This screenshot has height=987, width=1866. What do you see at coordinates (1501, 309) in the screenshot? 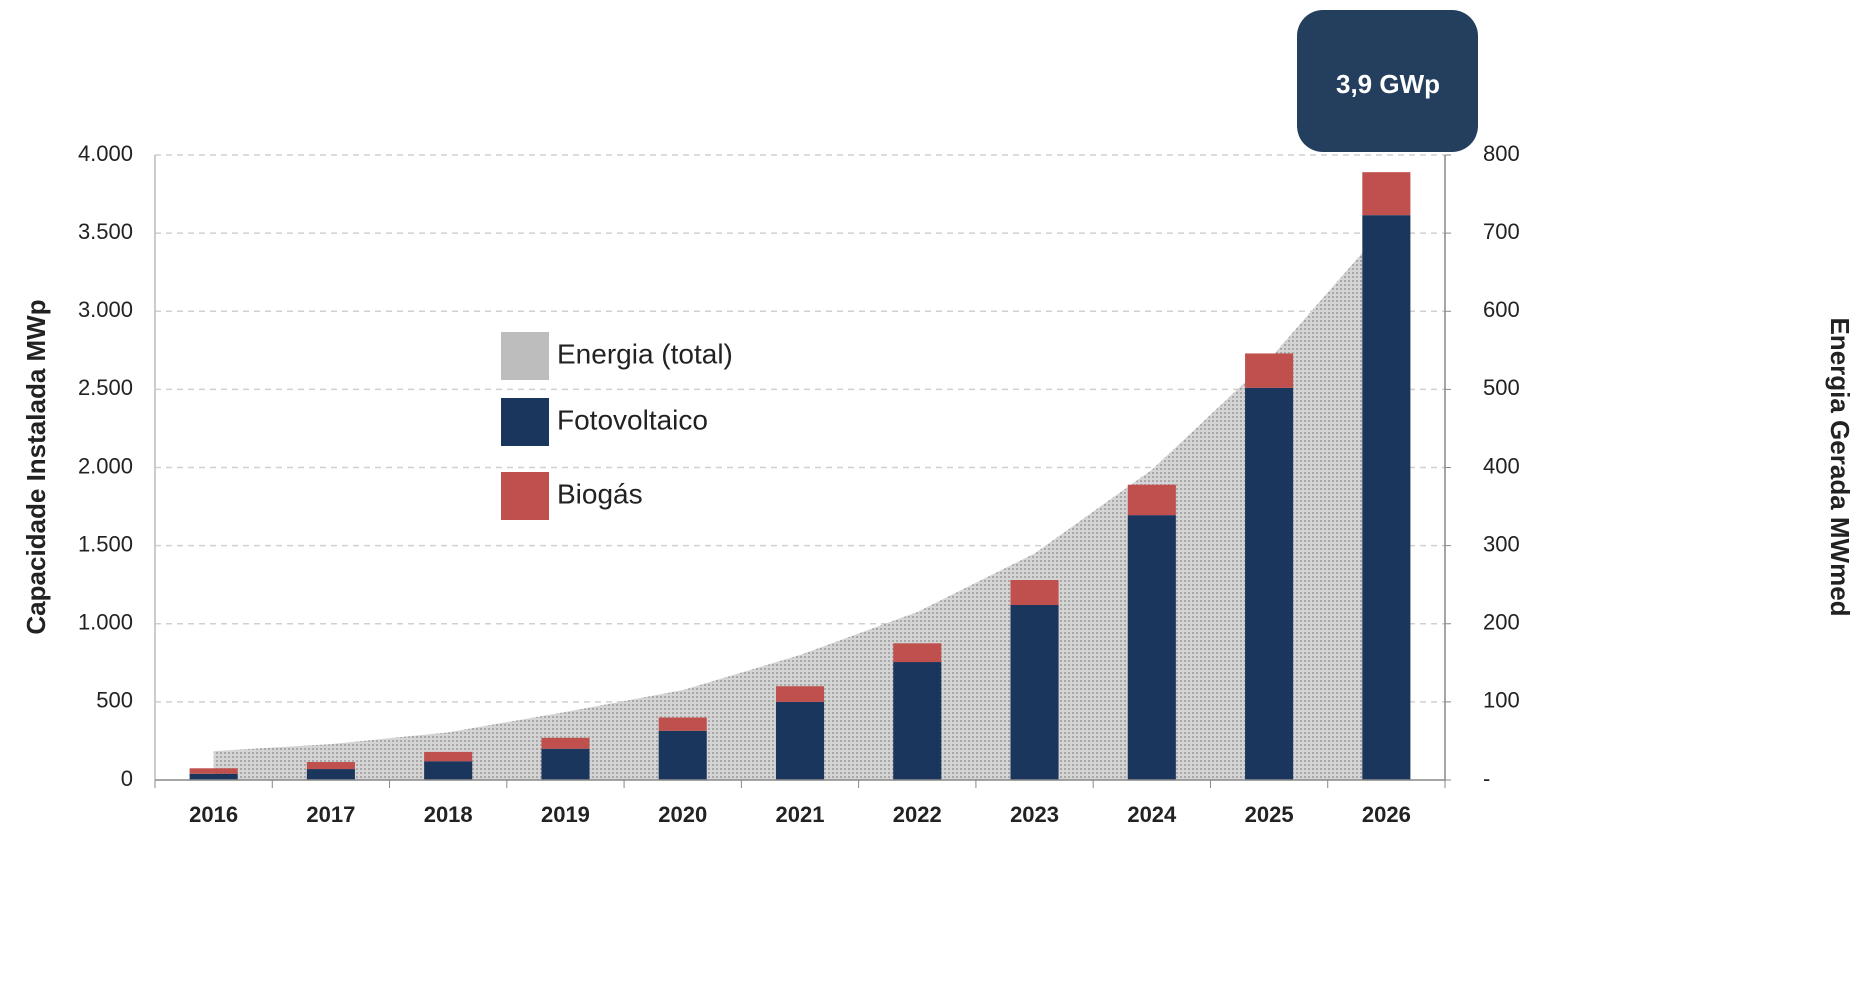
I see `y2-tick-label: 600` at bounding box center [1501, 309].